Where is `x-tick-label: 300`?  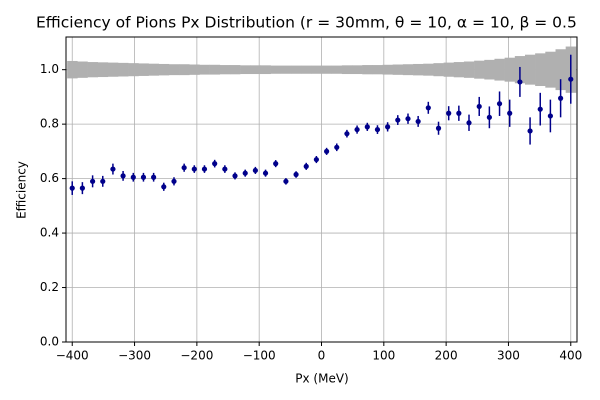
x-tick-label: 300 is located at coordinates (508, 356).